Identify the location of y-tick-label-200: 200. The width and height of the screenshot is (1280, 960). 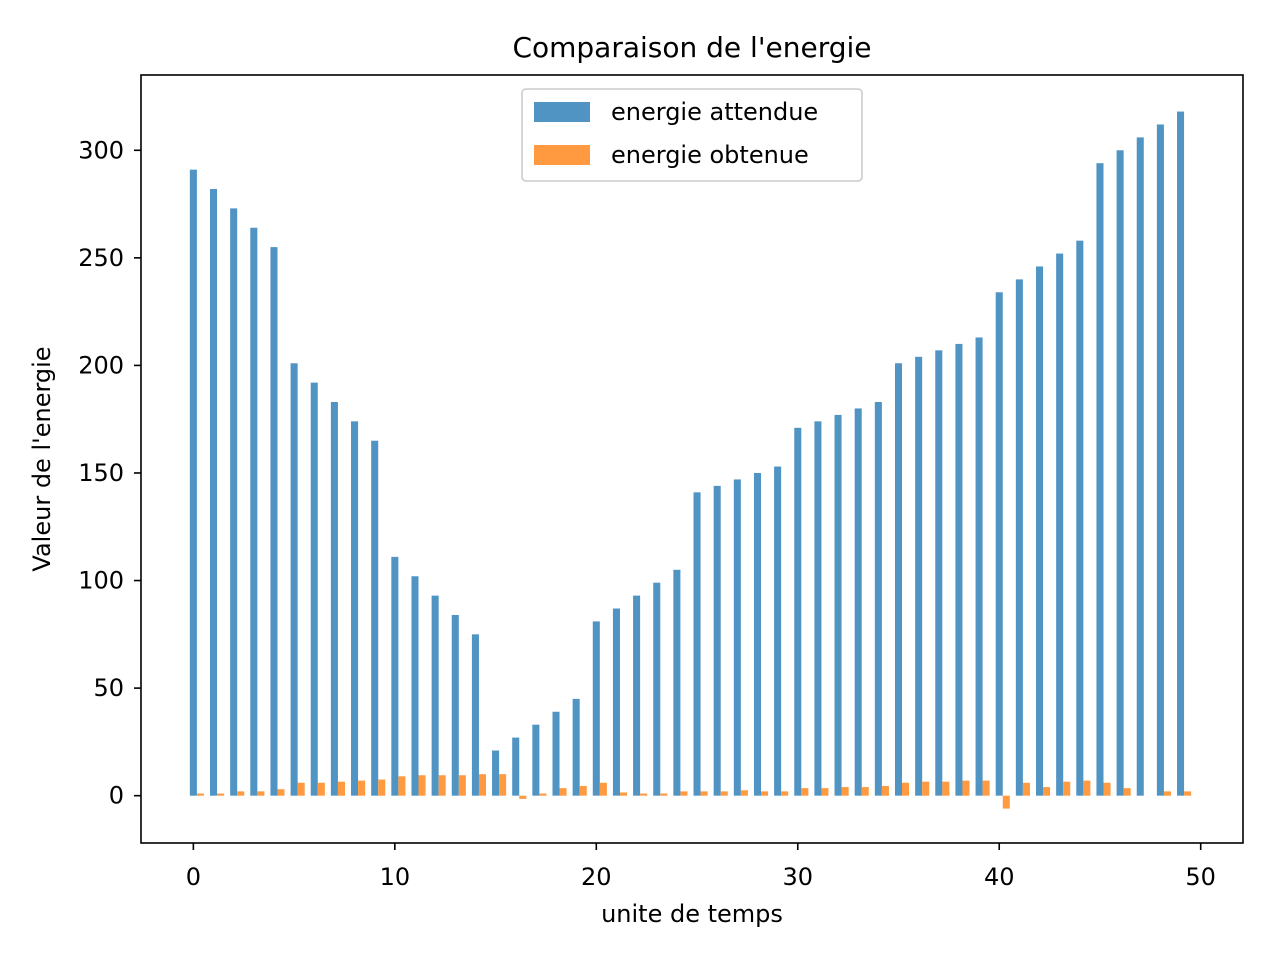
(101, 365).